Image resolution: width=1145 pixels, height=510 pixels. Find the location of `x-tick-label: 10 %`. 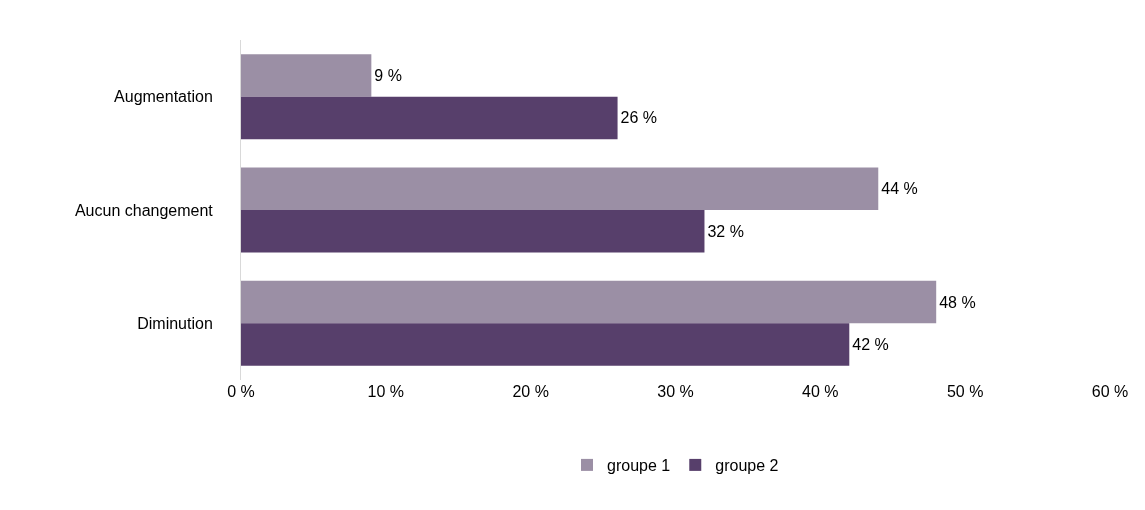

x-tick-label: 10 % is located at coordinates (386, 391).